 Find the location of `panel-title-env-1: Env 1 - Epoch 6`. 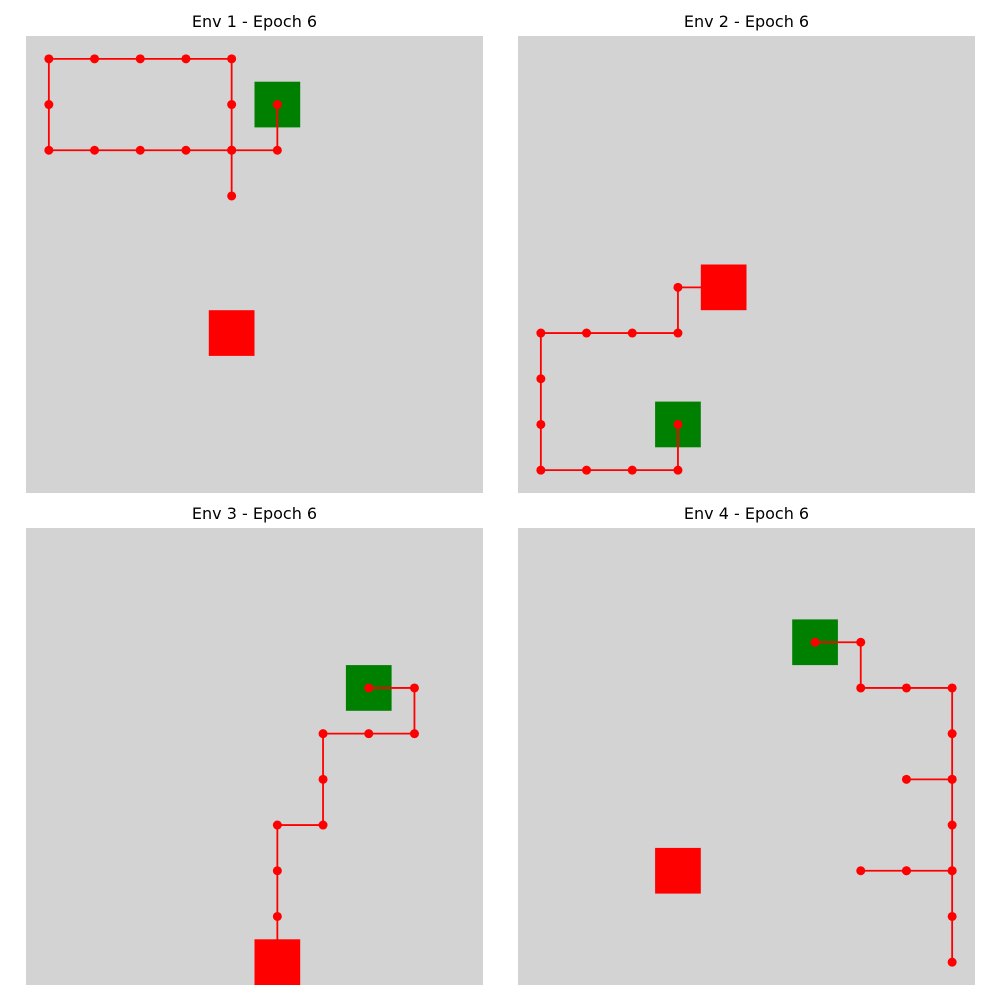

panel-title-env-1: Env 1 - Epoch 6 is located at coordinates (254, 21).